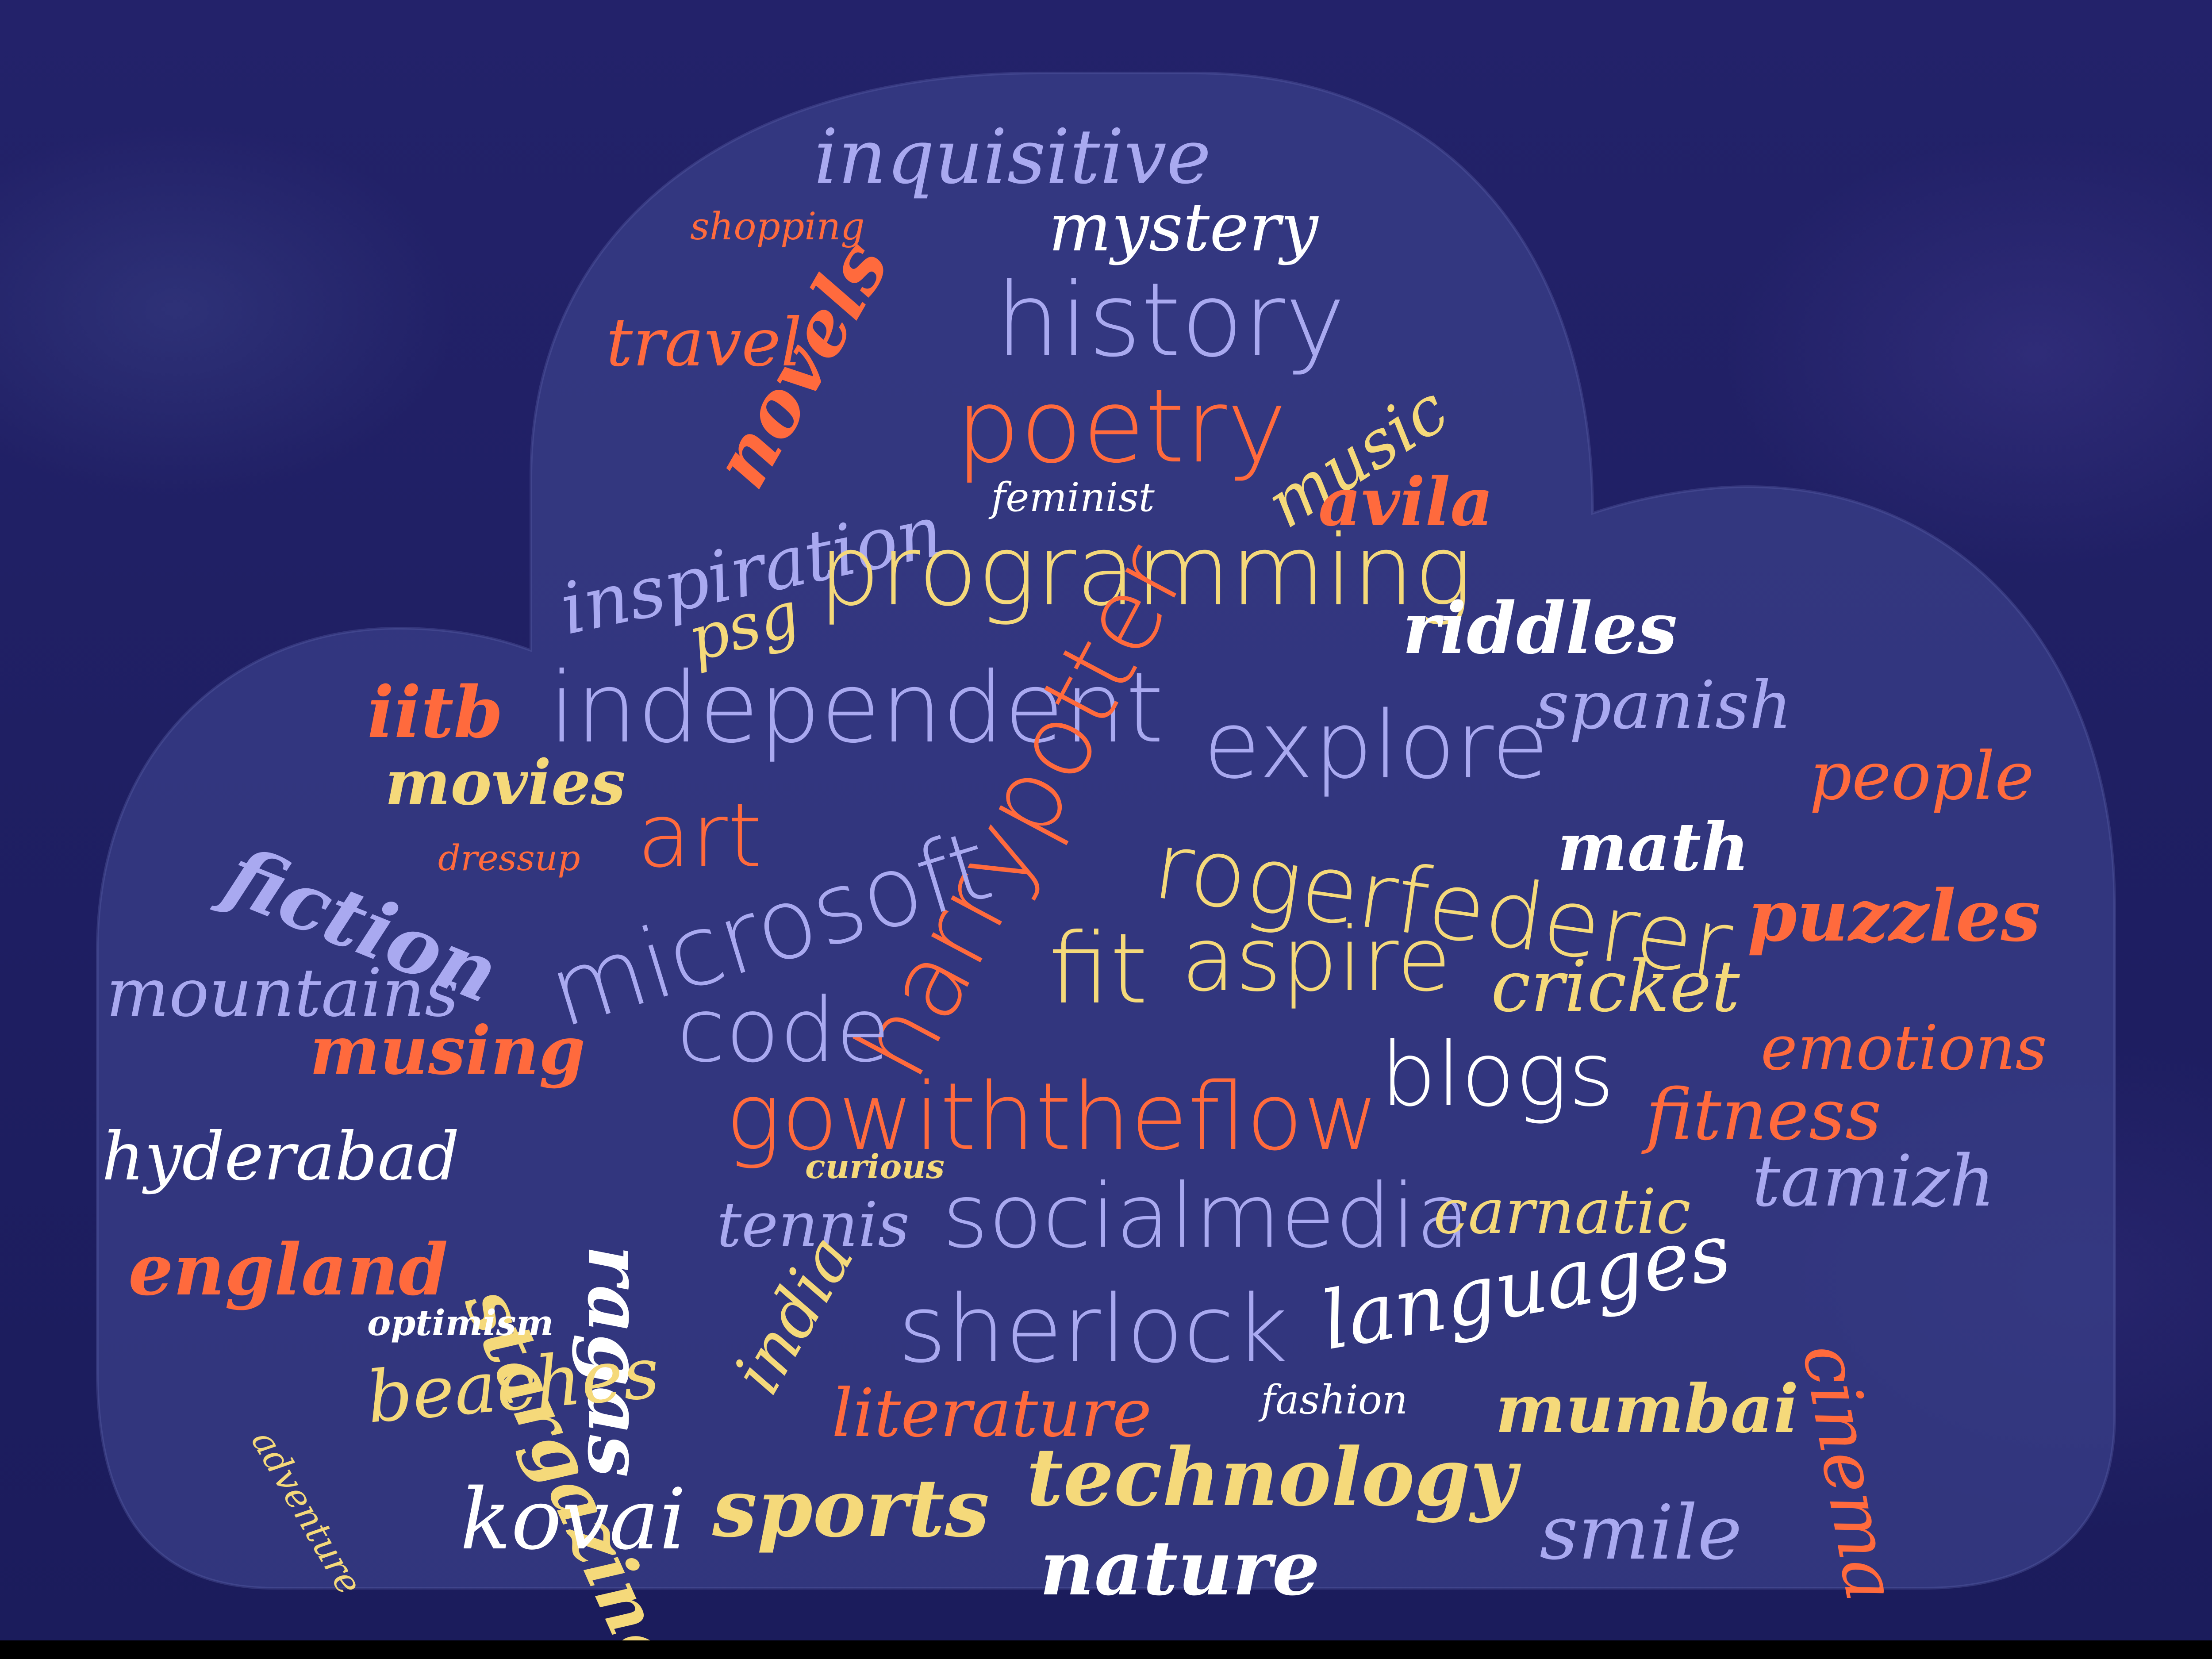 The width and height of the screenshot is (2212, 1659). I want to click on word-mumbai: mumbai, so click(1647, 1409).